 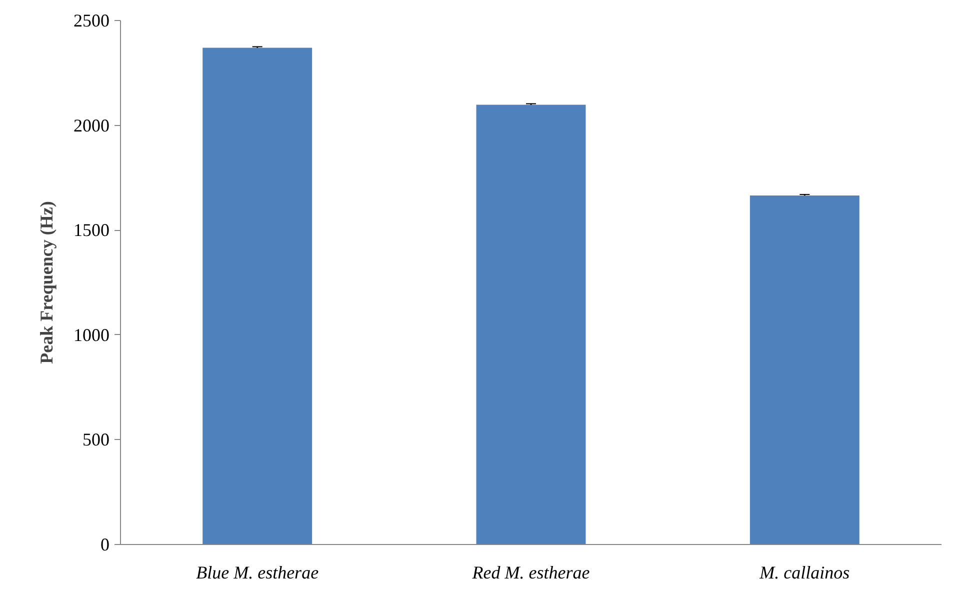 I want to click on x-tick-label: M. callainos, so click(x=804, y=572).